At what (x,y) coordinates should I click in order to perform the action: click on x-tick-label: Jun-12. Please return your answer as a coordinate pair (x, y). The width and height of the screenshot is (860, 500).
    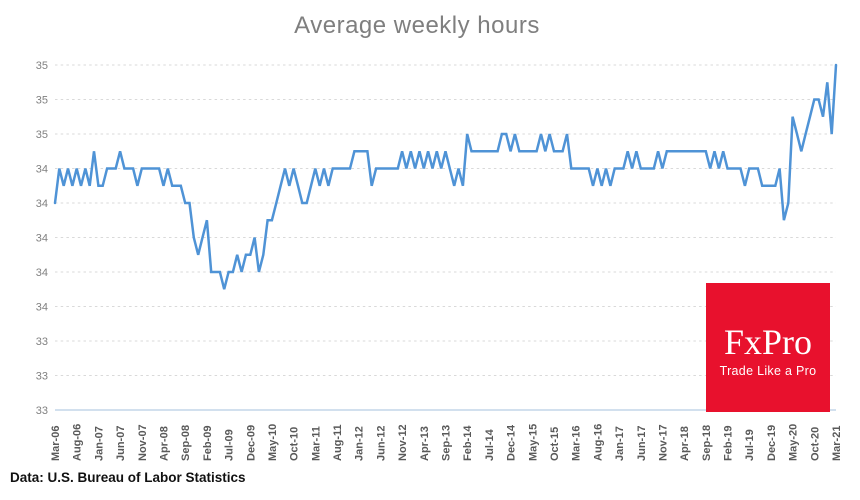
    Looking at the image, I should click on (381, 443).